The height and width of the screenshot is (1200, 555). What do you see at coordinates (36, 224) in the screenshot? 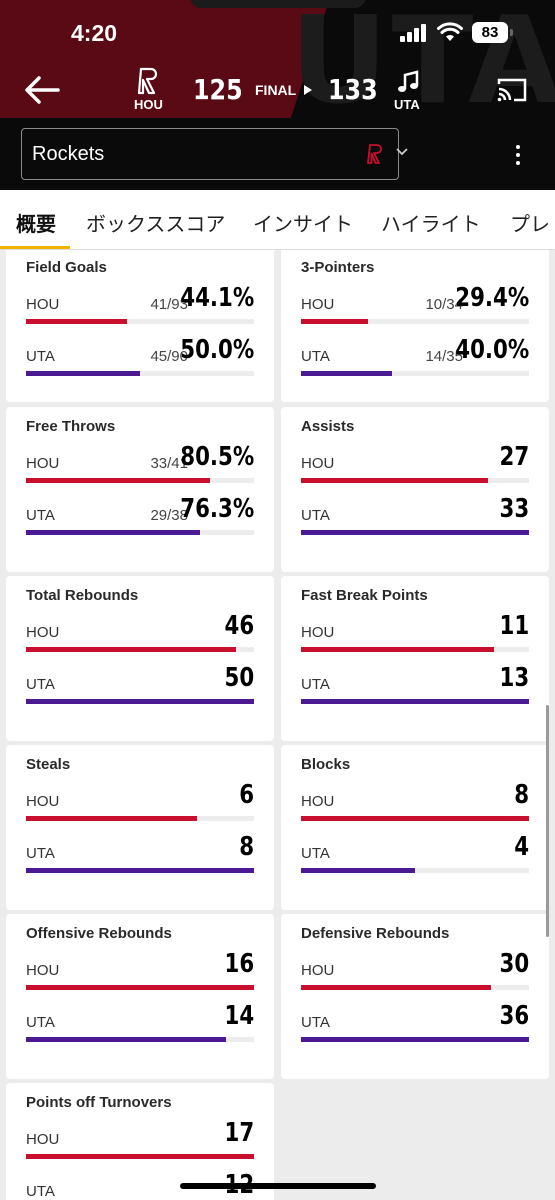
I see `tab-overview: 概要` at bounding box center [36, 224].